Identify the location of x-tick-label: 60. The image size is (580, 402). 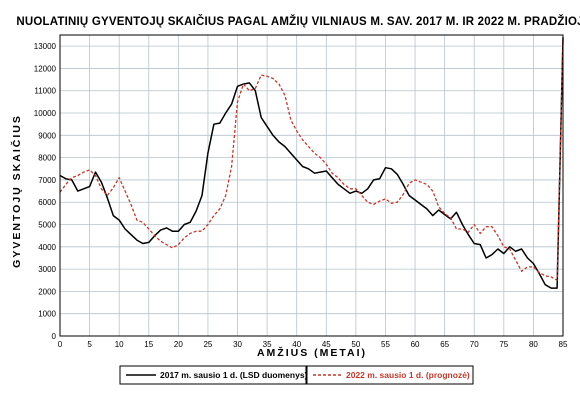
(415, 344).